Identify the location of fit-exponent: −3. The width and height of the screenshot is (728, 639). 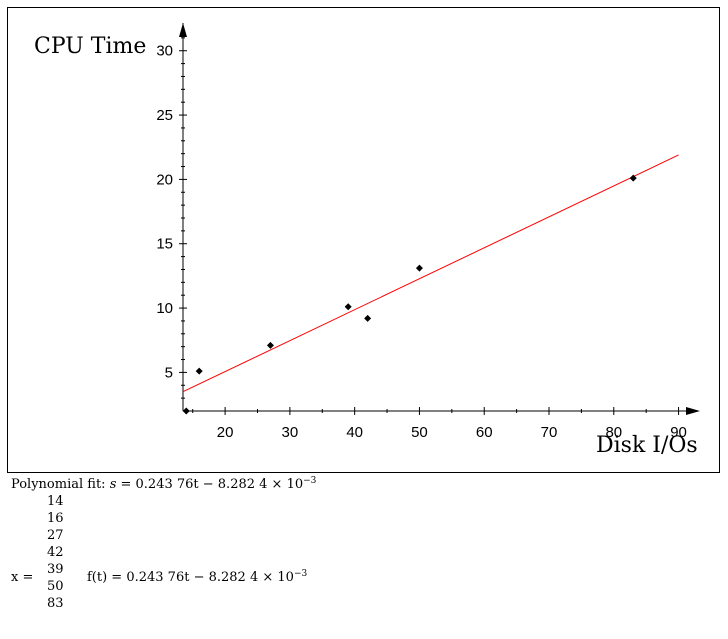
(310, 481).